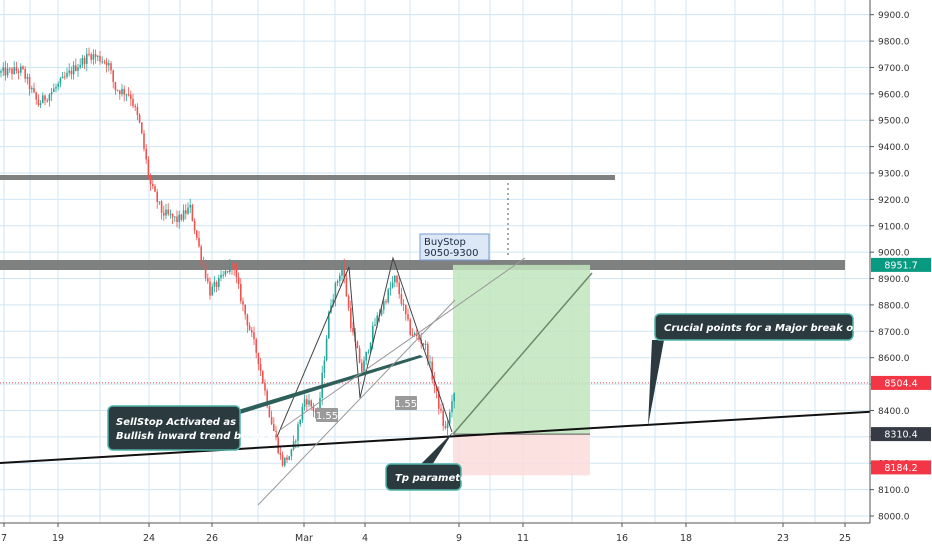  Describe the element at coordinates (523, 538) in the screenshot. I see `time-tick-label: 11` at that location.